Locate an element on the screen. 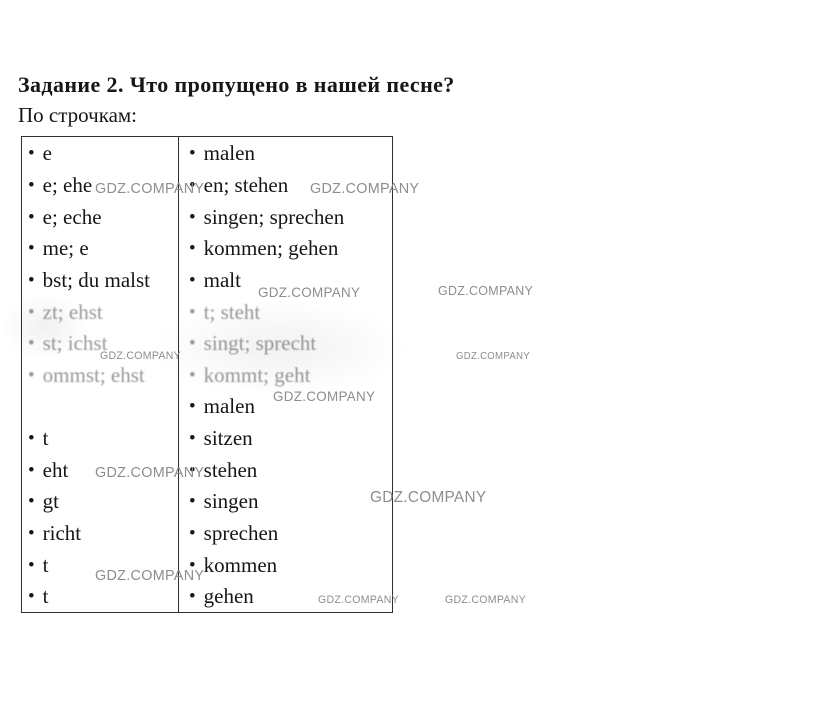 Image resolution: width=814 pixels, height=708 pixels. task-subtitle: По строчкам: is located at coordinates (78, 115).